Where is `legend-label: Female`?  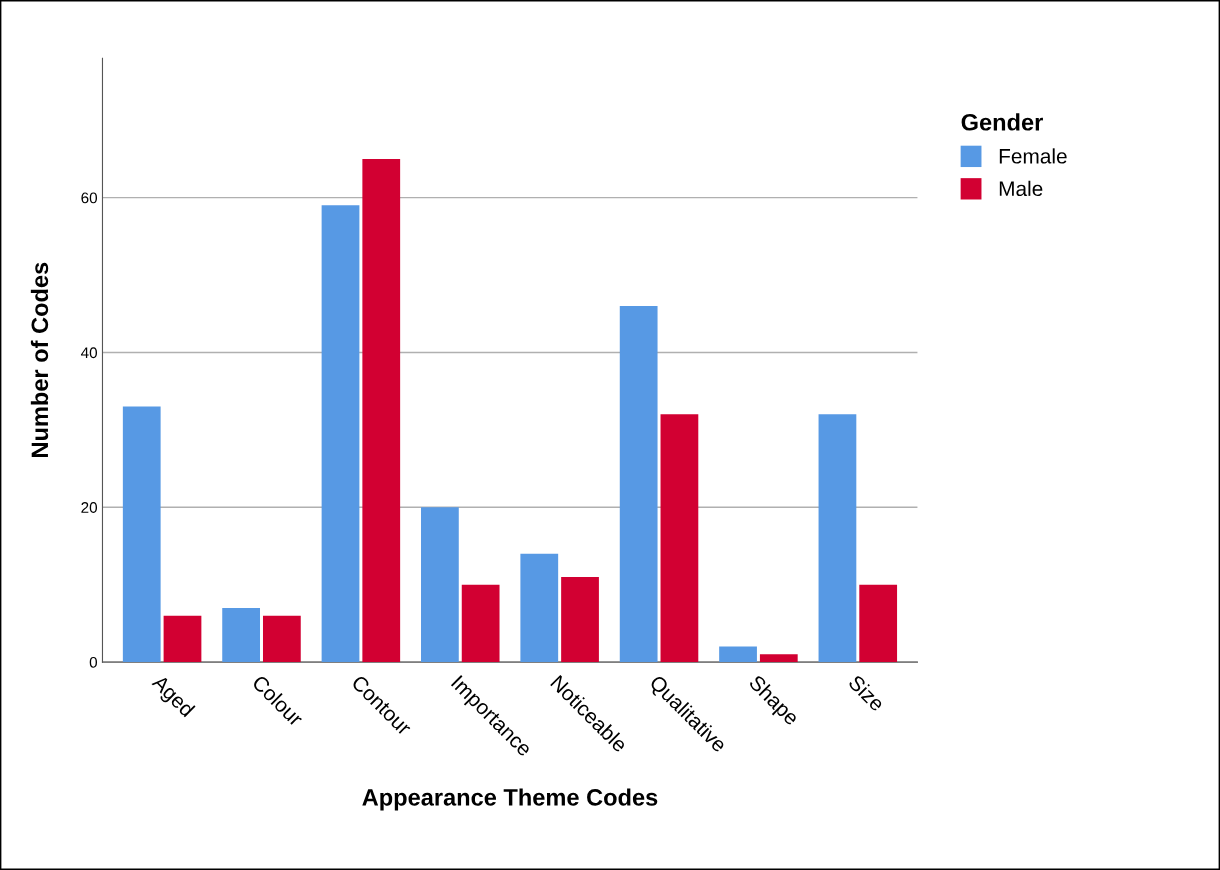
legend-label: Female is located at coordinates (1033, 156).